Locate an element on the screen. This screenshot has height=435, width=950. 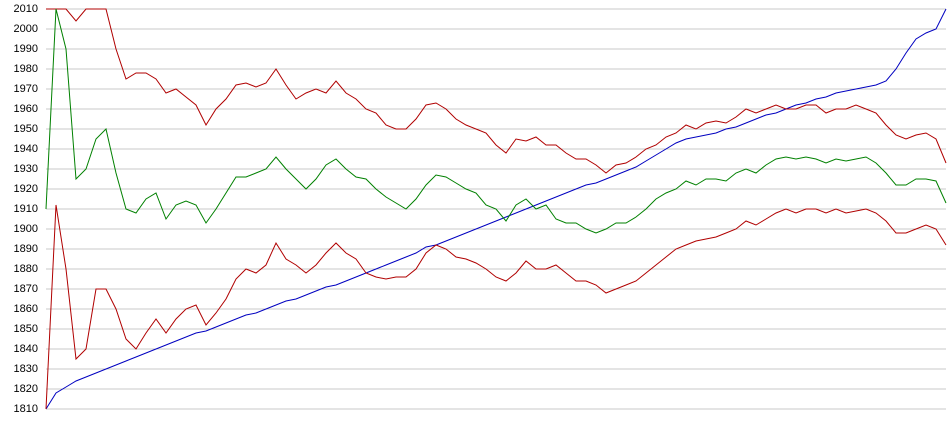
y-tick-label: 2010 is located at coordinates (26, 9).